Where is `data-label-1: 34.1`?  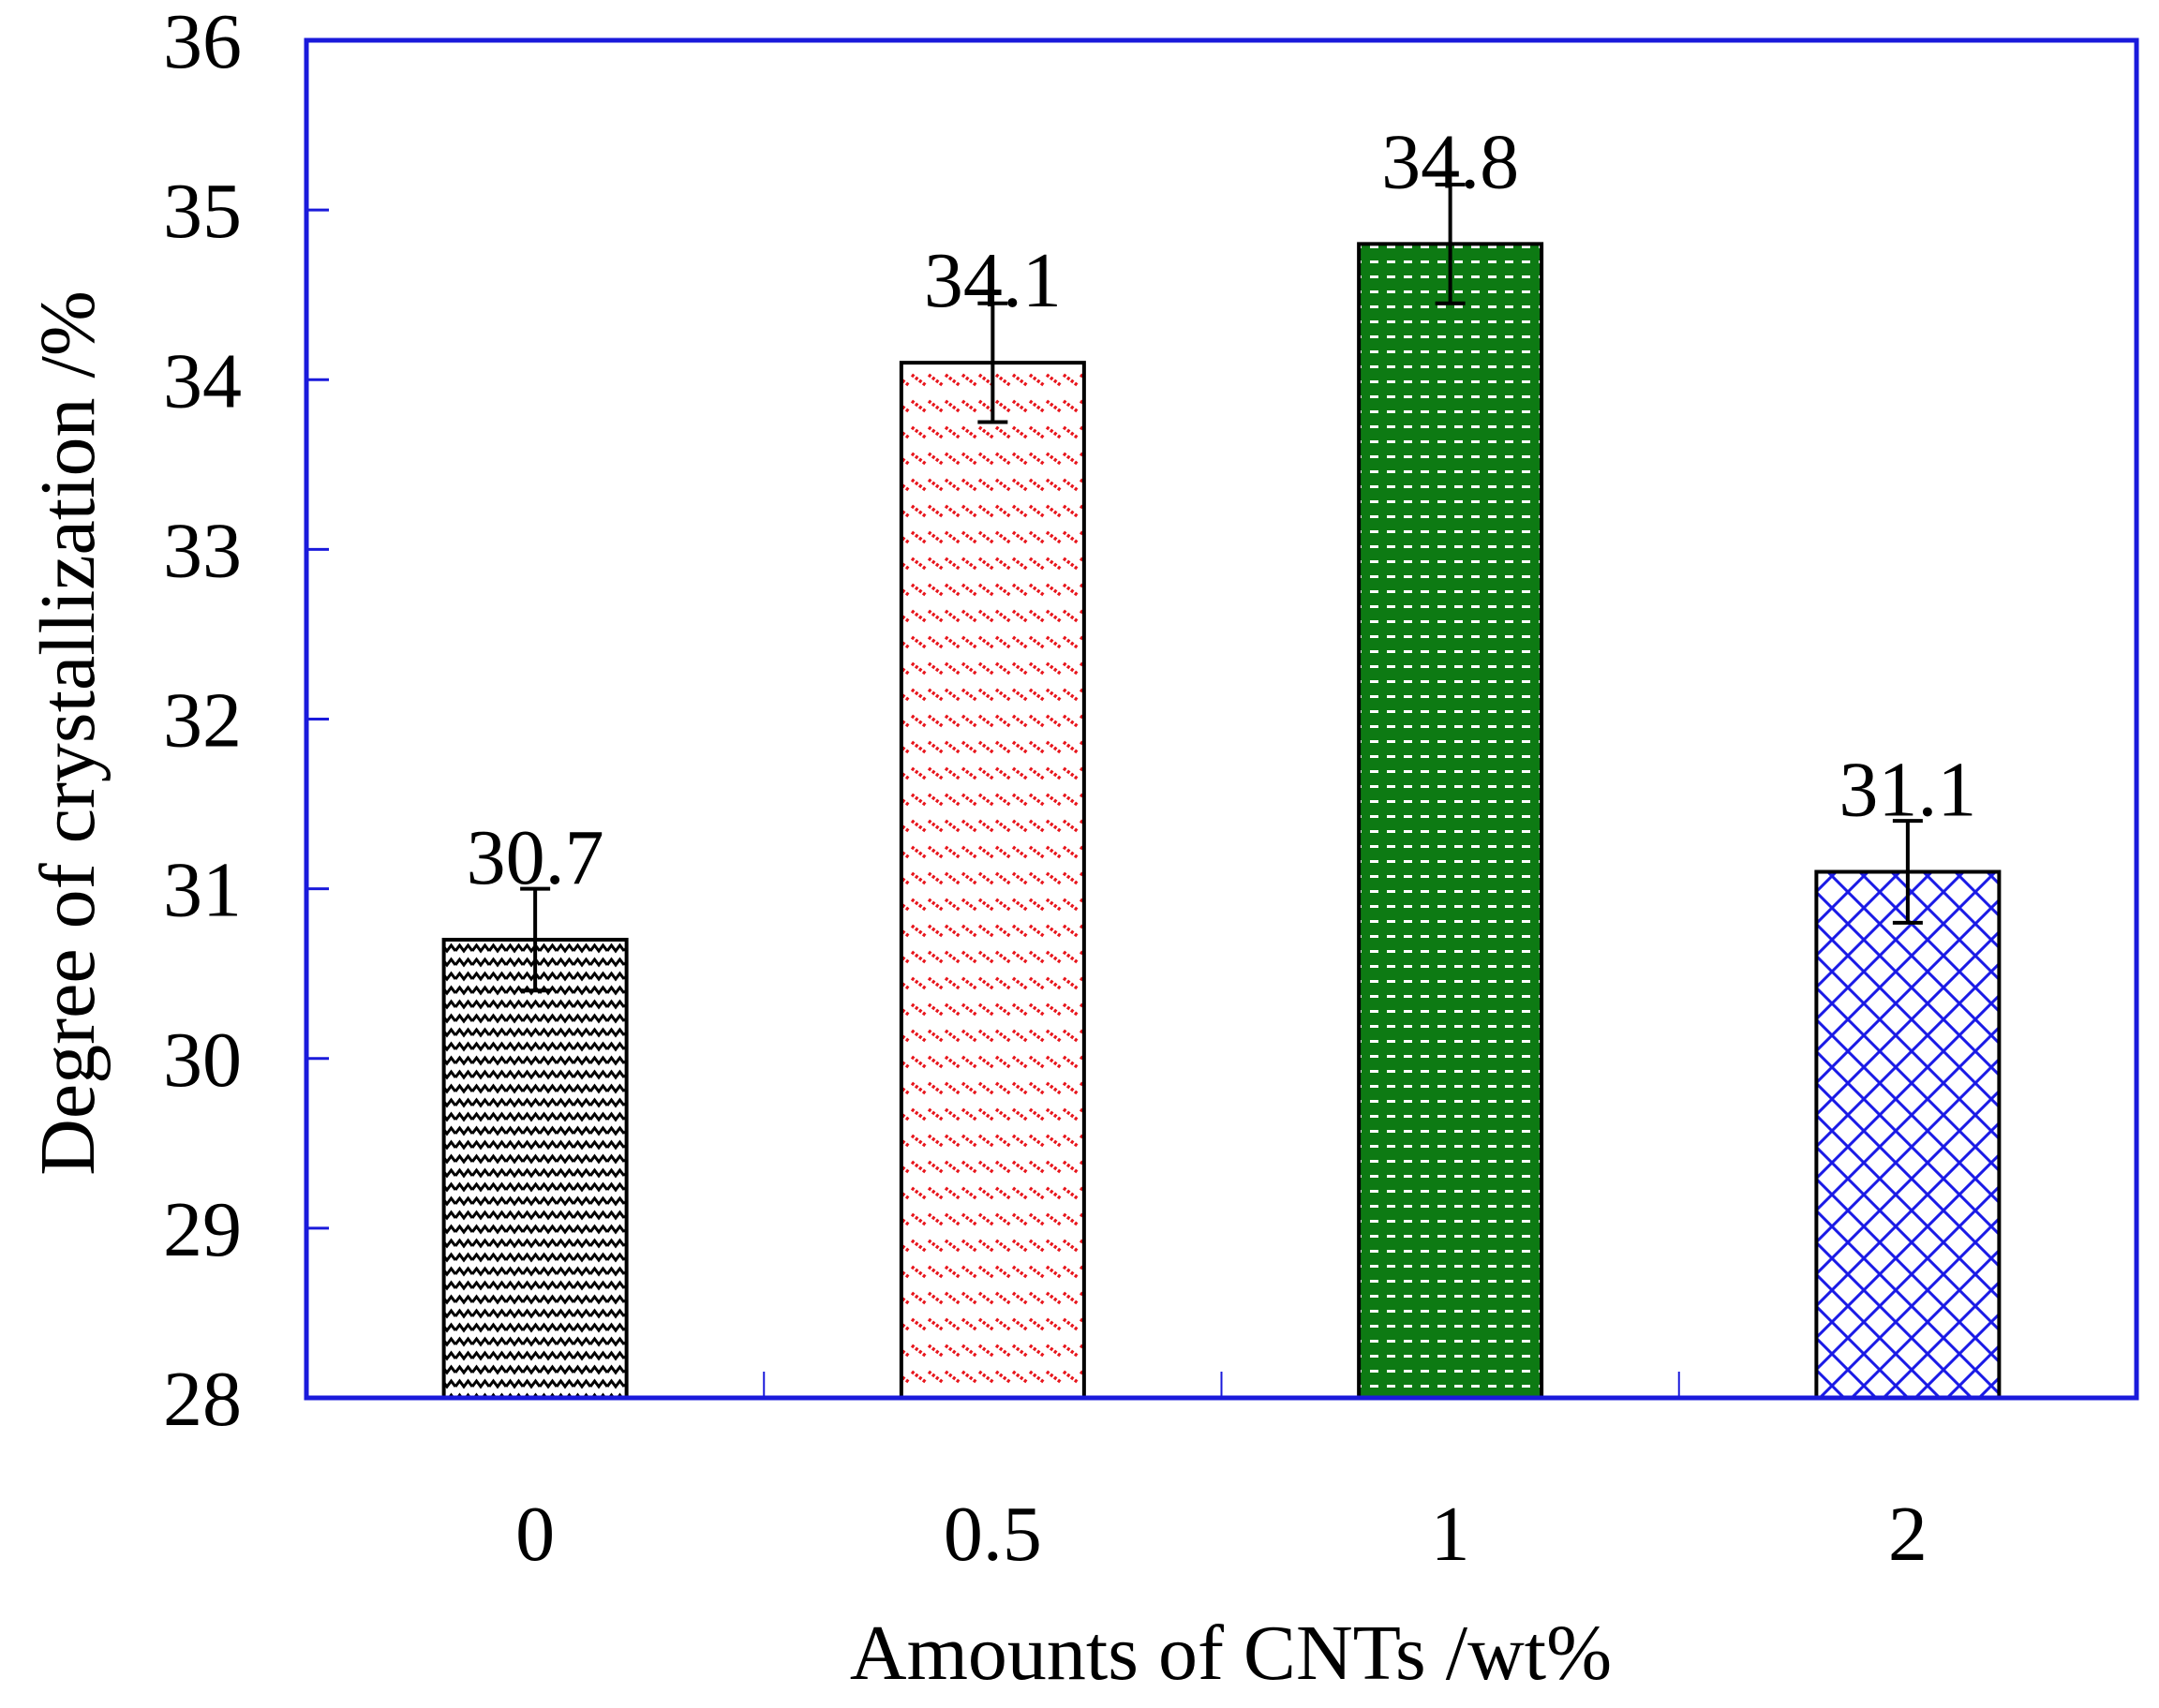
data-label-1: 34.1 is located at coordinates (993, 280).